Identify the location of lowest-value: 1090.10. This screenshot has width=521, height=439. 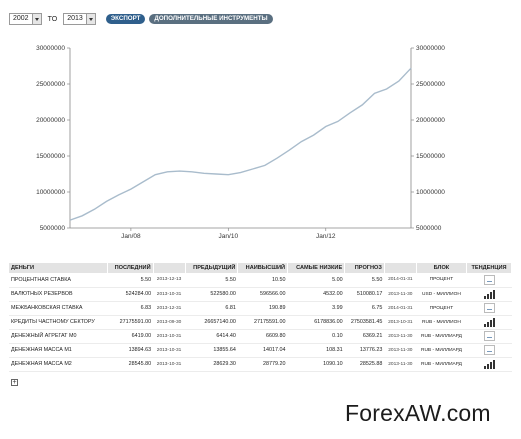
(316, 364).